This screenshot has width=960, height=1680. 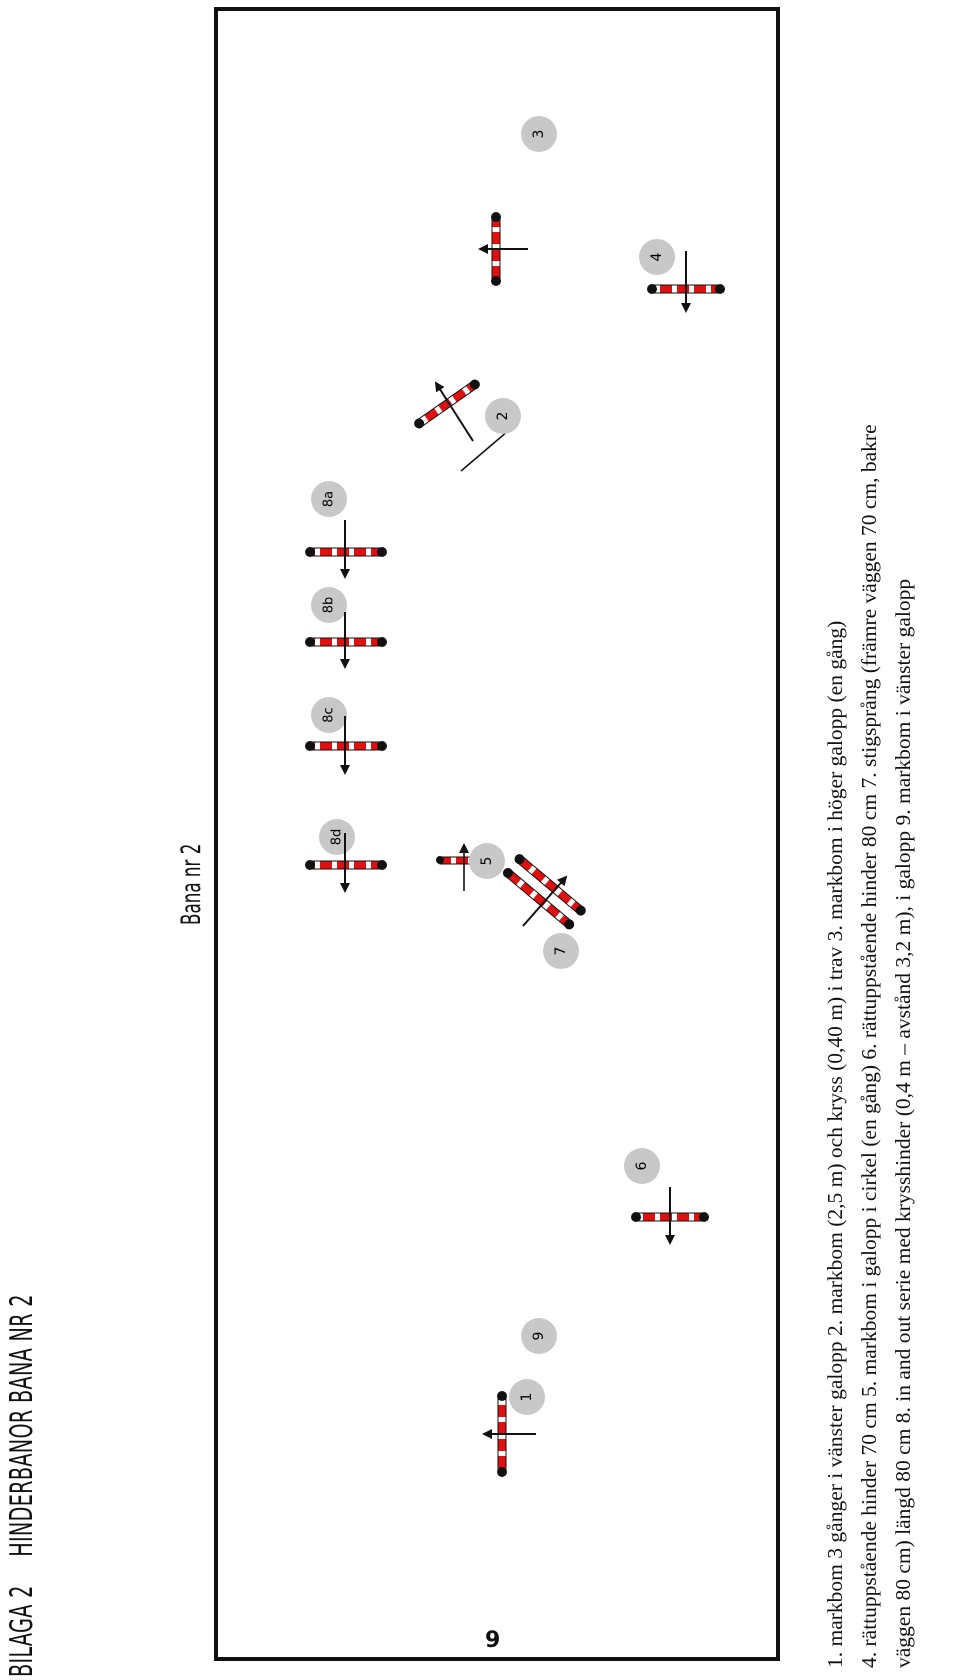 I want to click on svg-text: 6, so click(x=642, y=1165).